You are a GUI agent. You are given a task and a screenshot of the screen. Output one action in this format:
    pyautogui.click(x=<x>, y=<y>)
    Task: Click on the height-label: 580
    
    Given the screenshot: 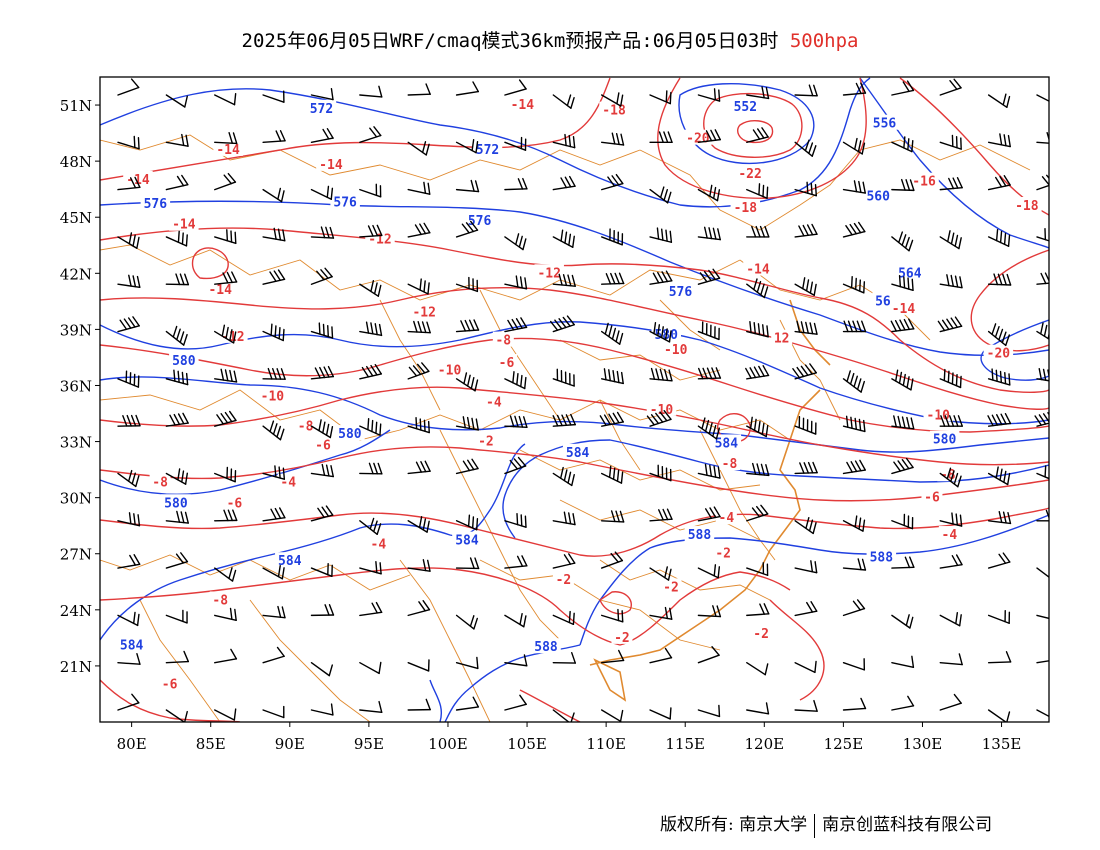 What is the action you would take?
    pyautogui.click(x=945, y=440)
    